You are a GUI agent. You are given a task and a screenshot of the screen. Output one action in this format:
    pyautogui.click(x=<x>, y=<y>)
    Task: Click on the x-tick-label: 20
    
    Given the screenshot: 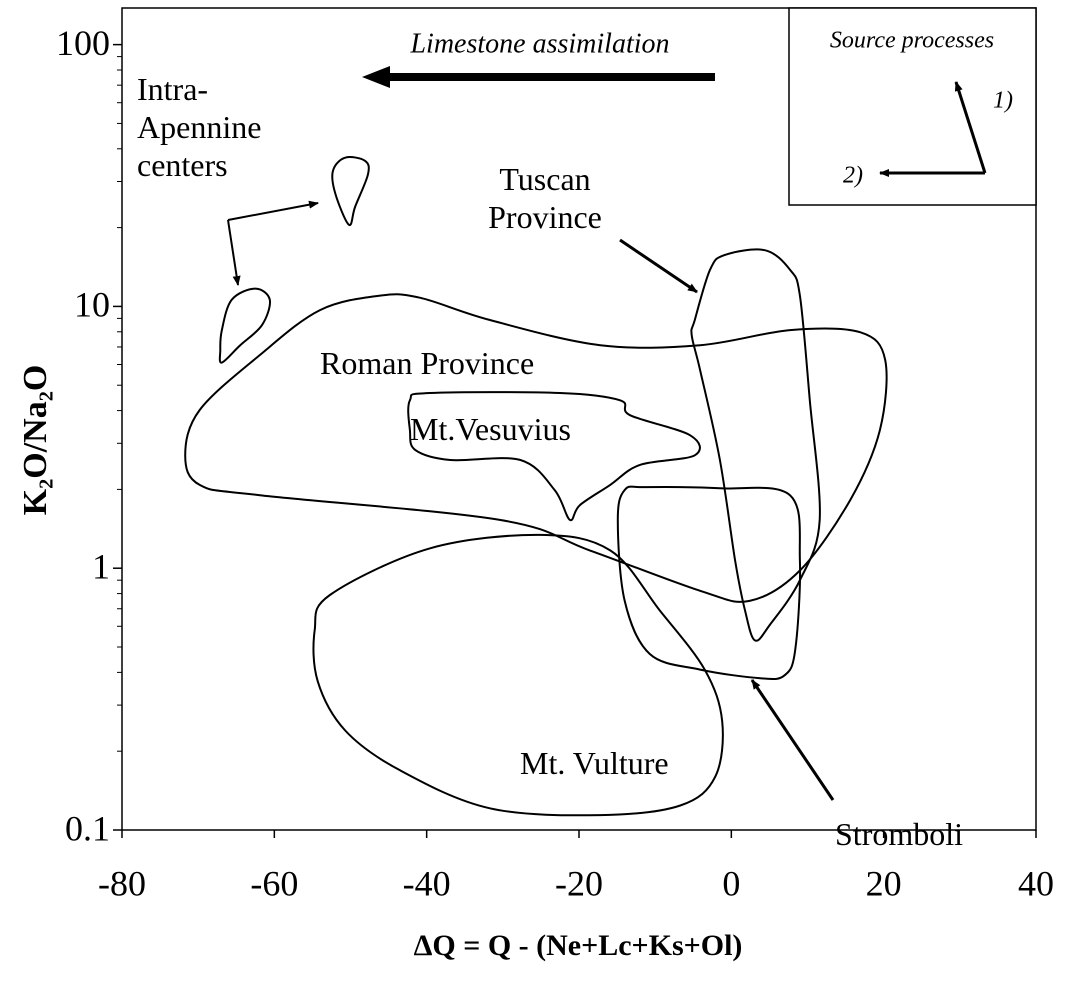 What is the action you would take?
    pyautogui.click(x=884, y=883)
    